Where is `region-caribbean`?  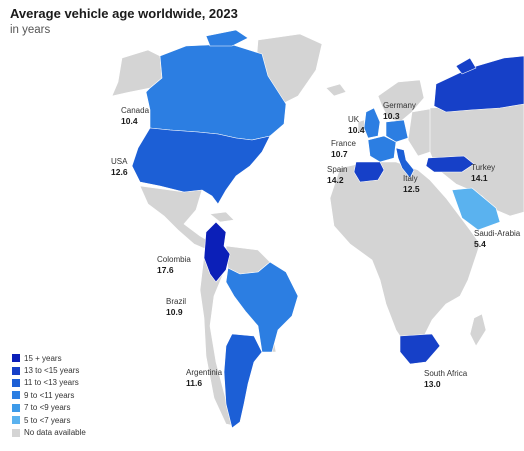 region-caribbean is located at coordinates (222, 217).